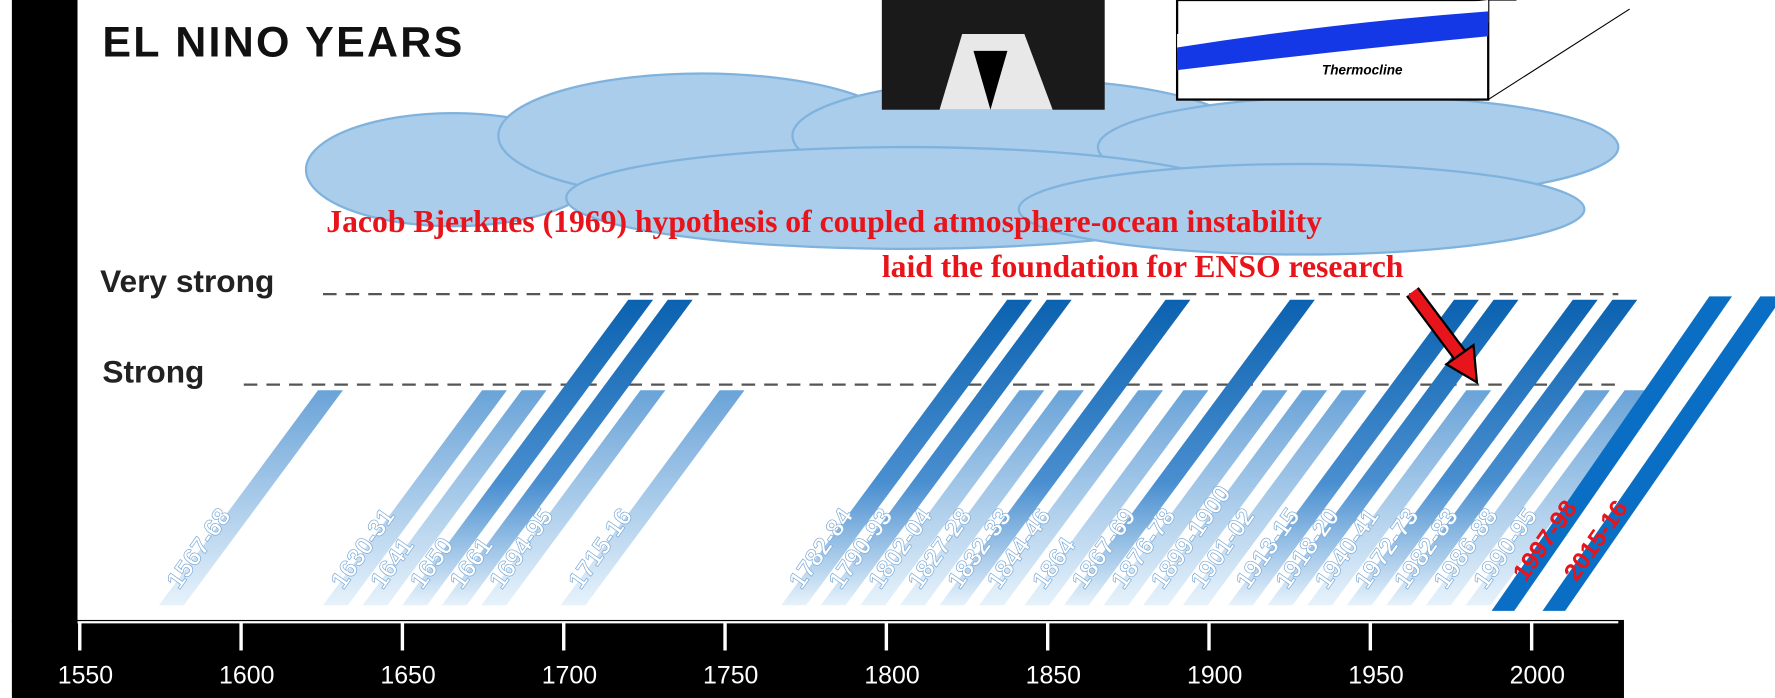 The width and height of the screenshot is (1775, 698). I want to click on axis-band, so click(817, 658).